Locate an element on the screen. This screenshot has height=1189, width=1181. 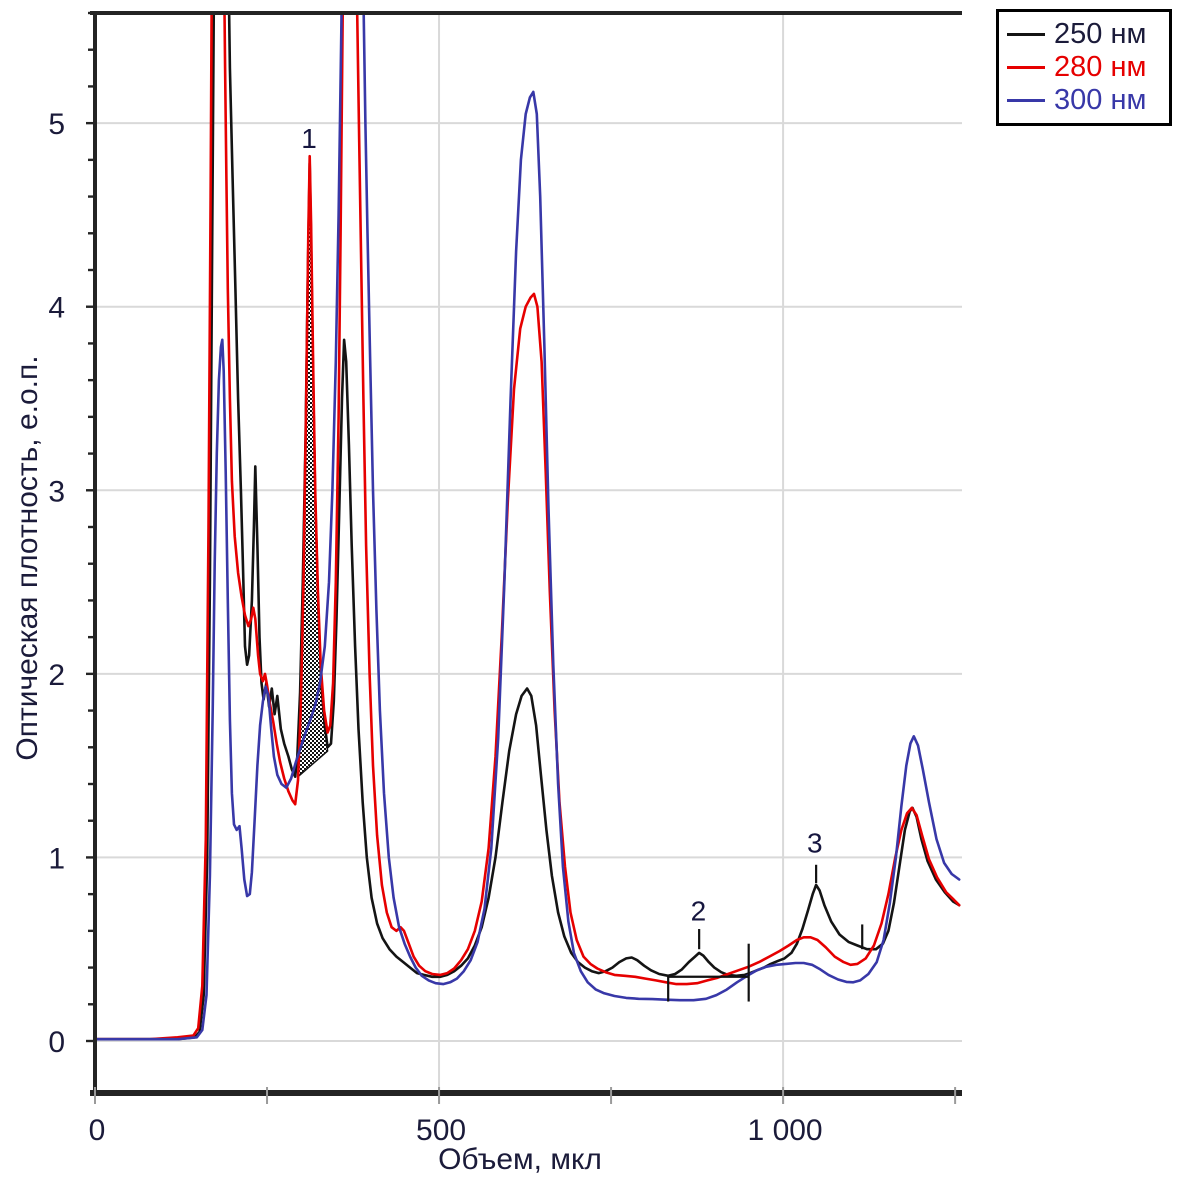
peak-label-3: 3 is located at coordinates (815, 843).